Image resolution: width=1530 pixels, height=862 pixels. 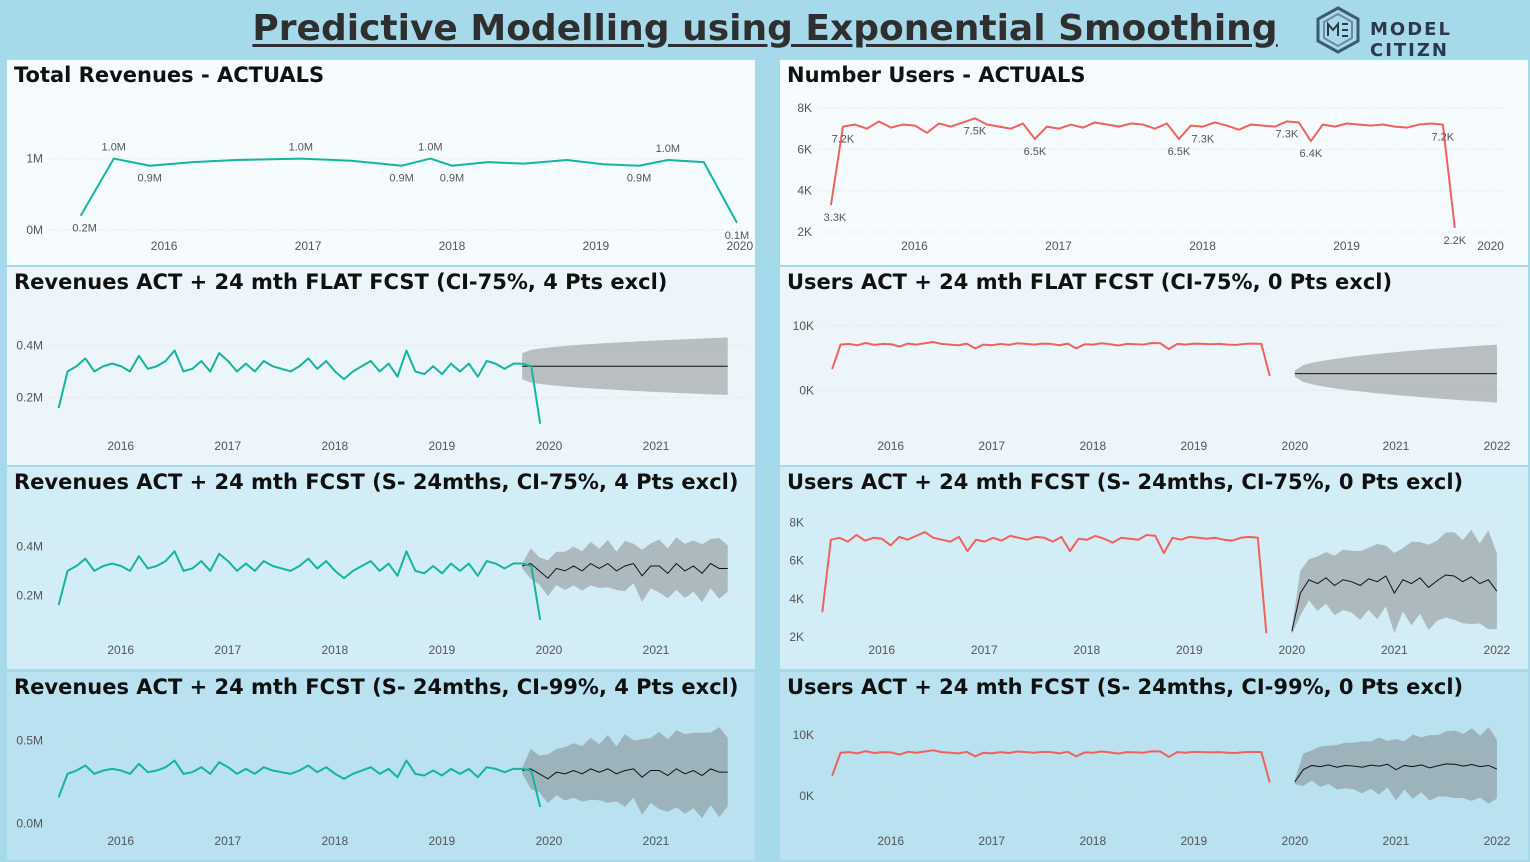 I want to click on data-label: 2.2K, so click(x=1455, y=241).